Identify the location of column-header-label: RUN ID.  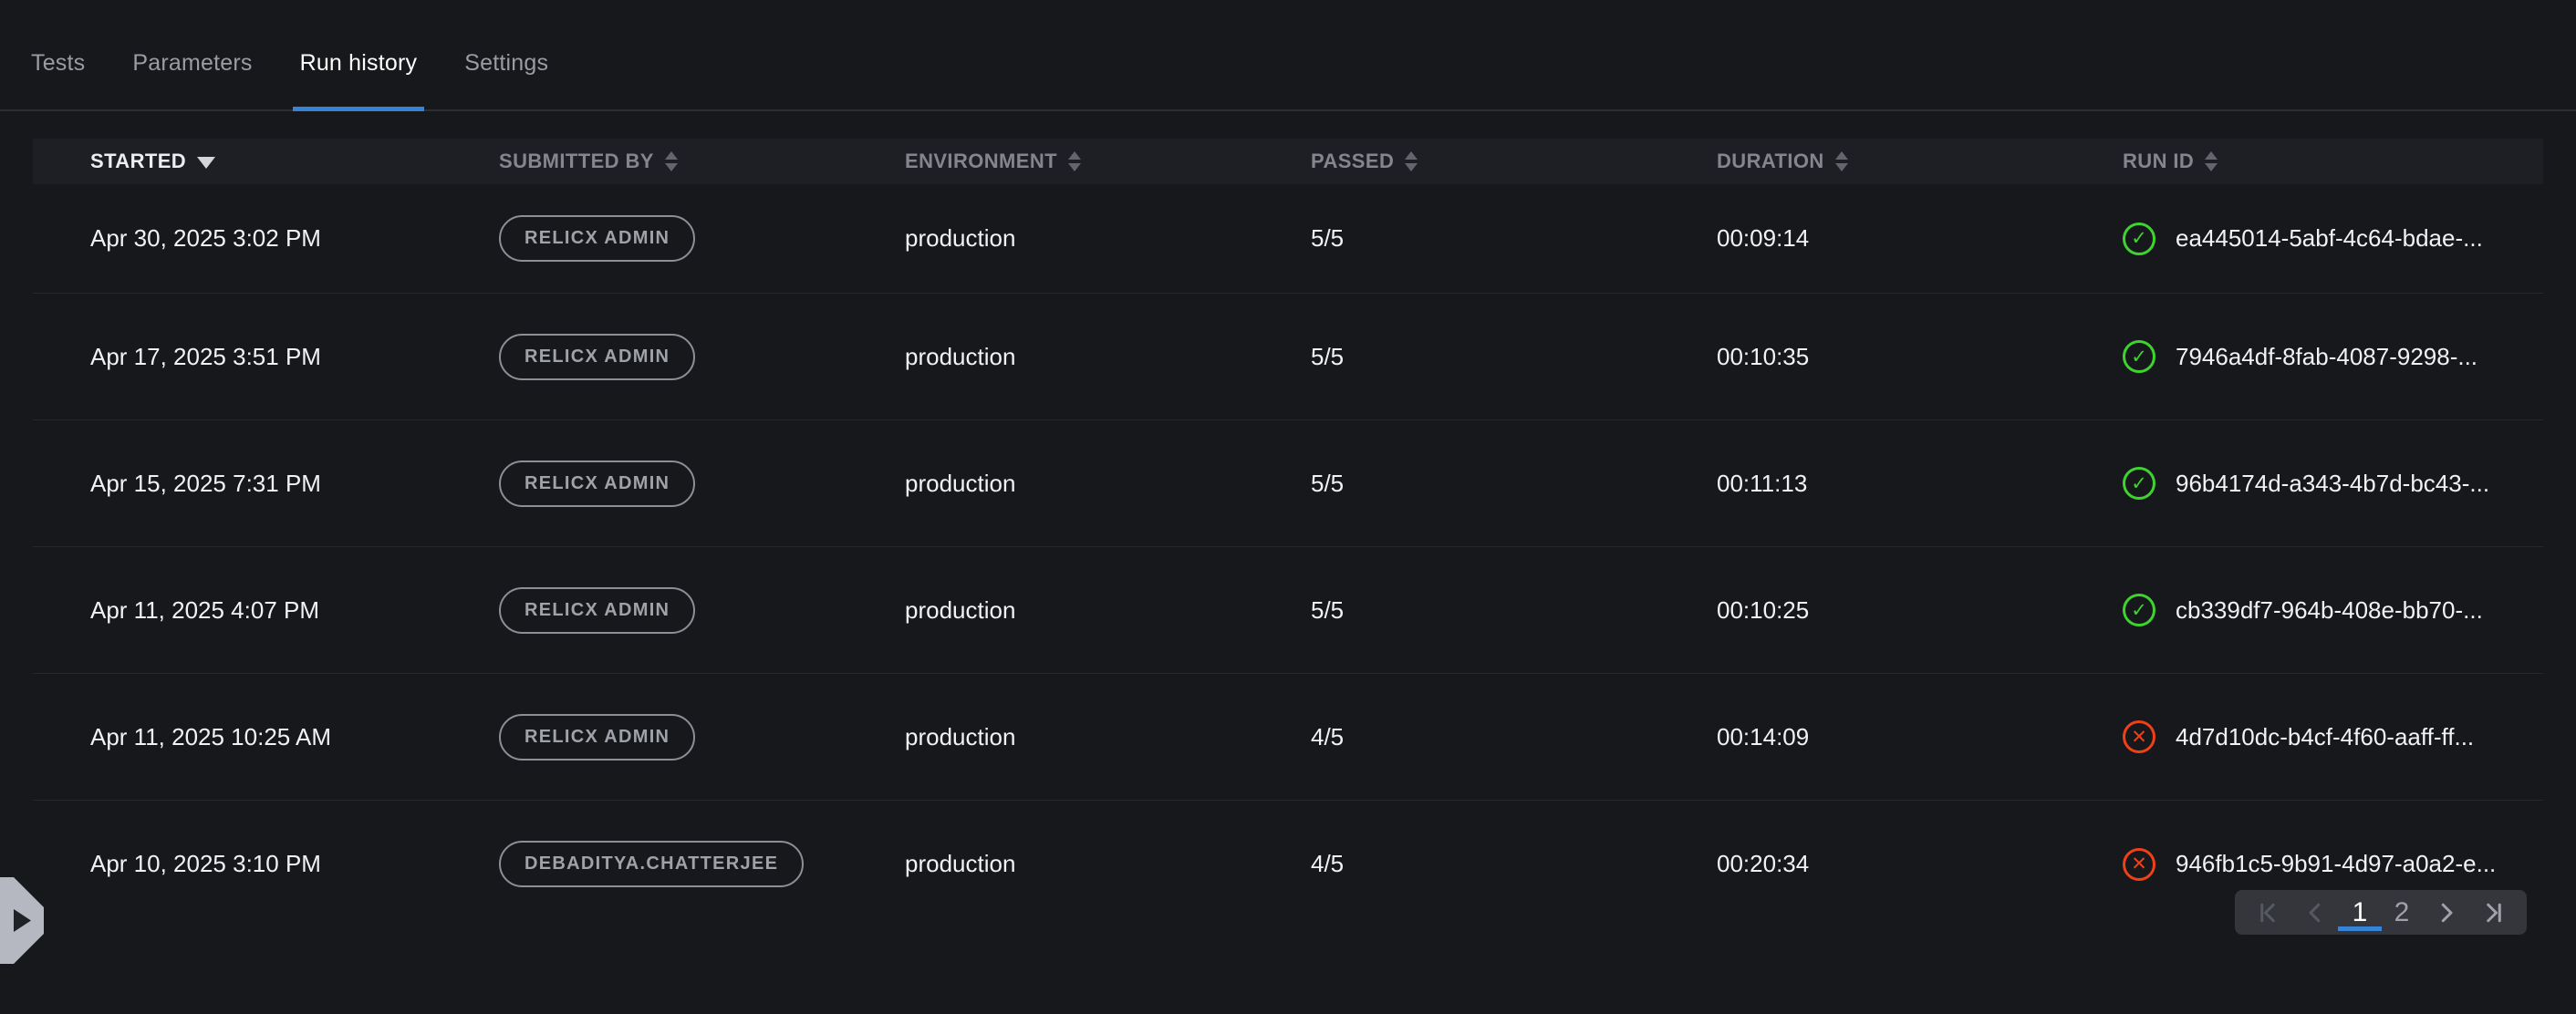
(2159, 161).